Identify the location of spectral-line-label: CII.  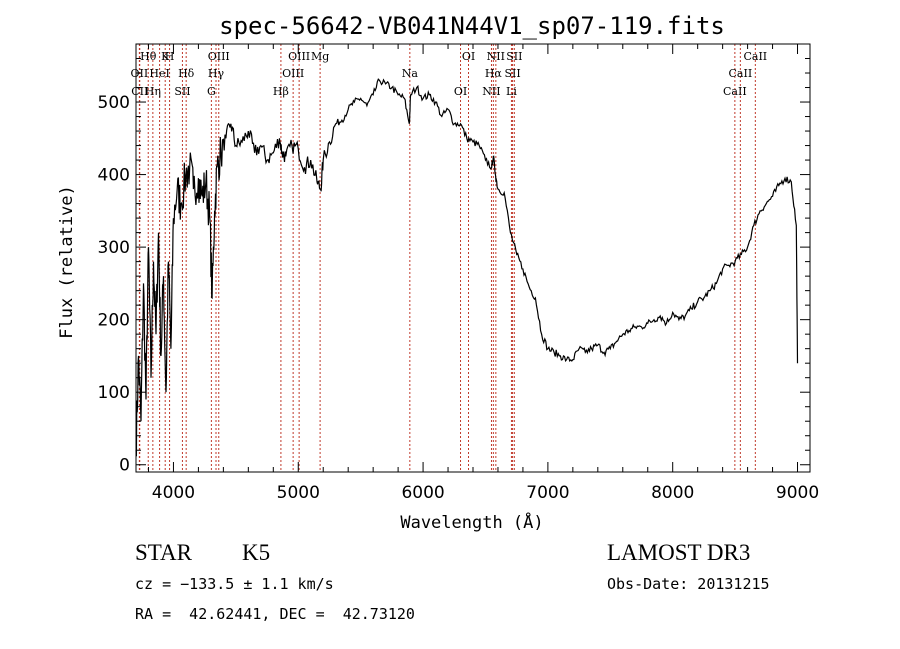
(139, 91).